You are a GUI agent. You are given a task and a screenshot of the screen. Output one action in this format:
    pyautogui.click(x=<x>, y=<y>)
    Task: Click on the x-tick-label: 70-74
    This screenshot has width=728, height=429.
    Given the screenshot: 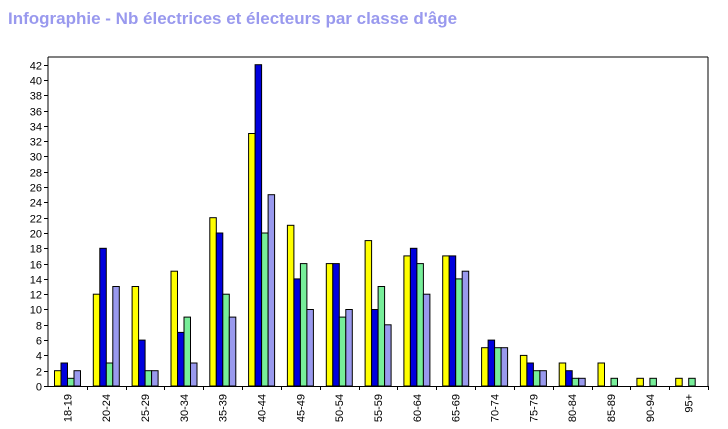 What is the action you would take?
    pyautogui.click(x=496, y=408)
    